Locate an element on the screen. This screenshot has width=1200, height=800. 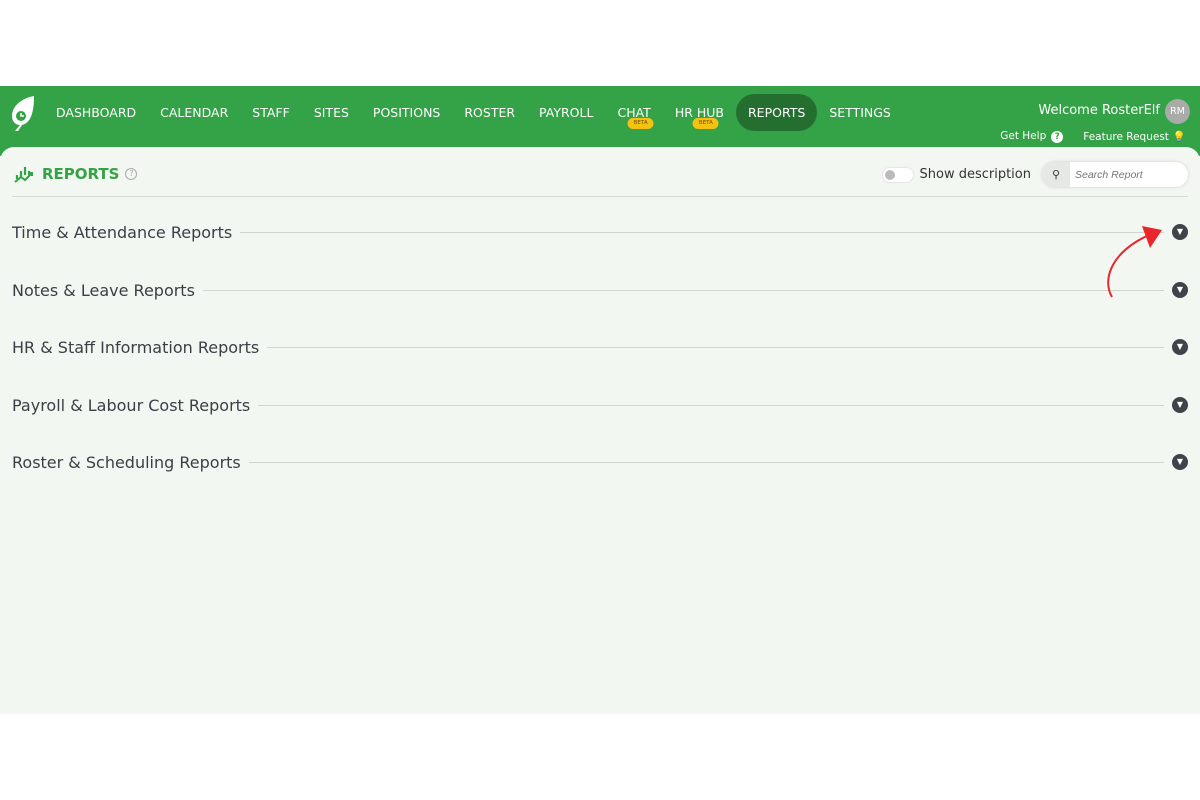
rosterelf-logo is located at coordinates (23, 113).